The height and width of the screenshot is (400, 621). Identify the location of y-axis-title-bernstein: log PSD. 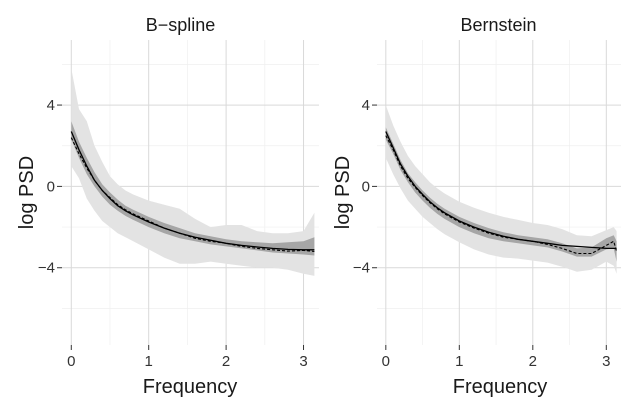
(343, 192).